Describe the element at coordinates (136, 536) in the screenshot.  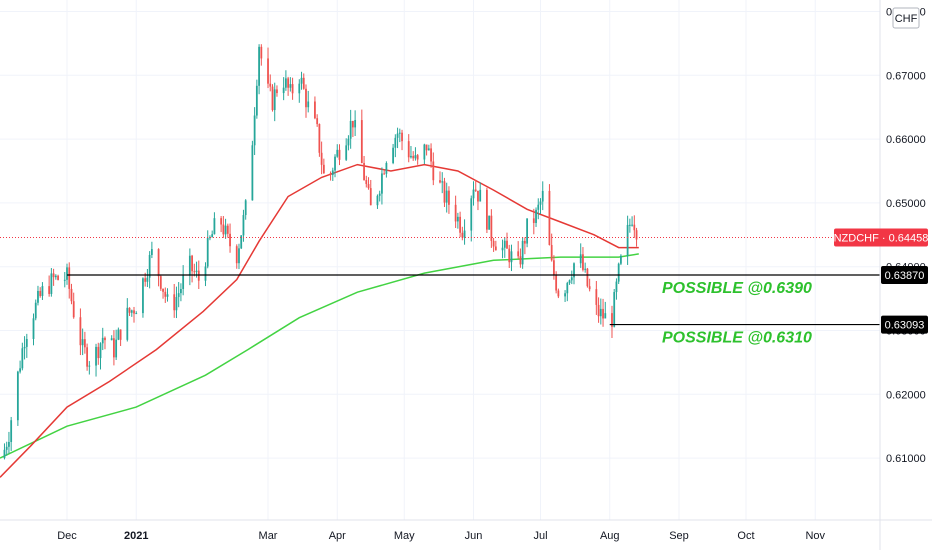
I see `x-tick-label: 2021` at that location.